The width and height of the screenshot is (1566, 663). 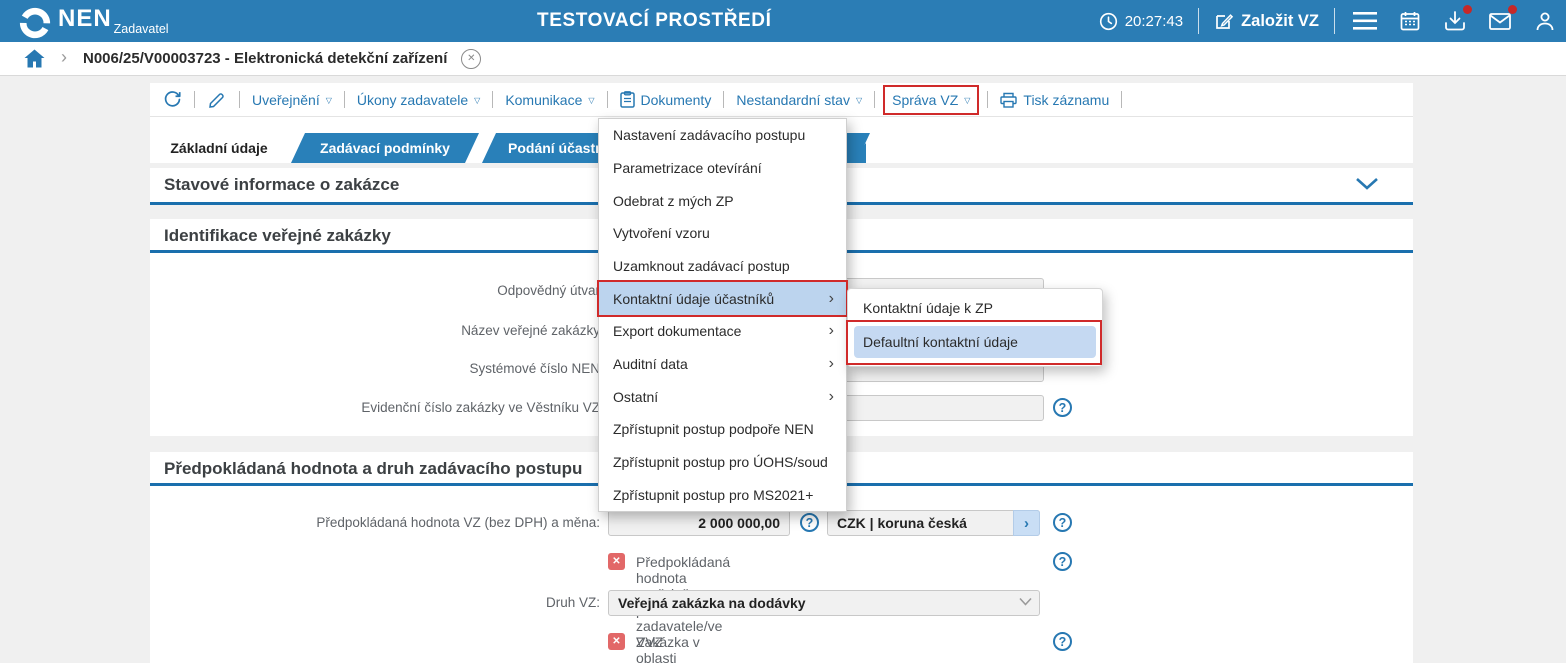 What do you see at coordinates (1025, 601) in the screenshot?
I see `select-chevron-icon` at bounding box center [1025, 601].